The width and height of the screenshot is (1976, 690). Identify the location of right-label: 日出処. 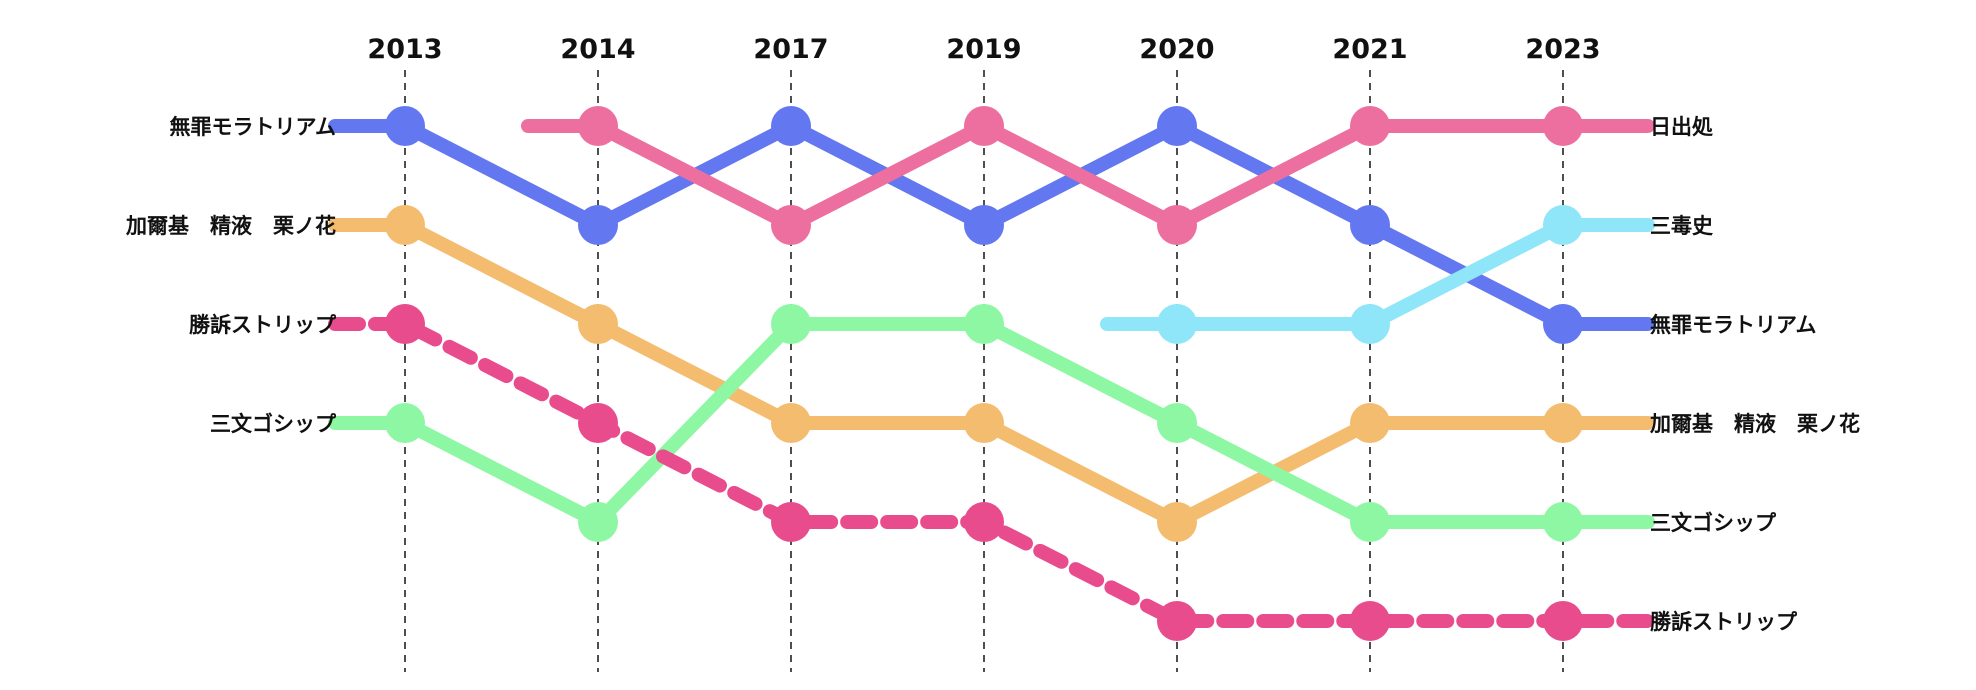
(1682, 127).